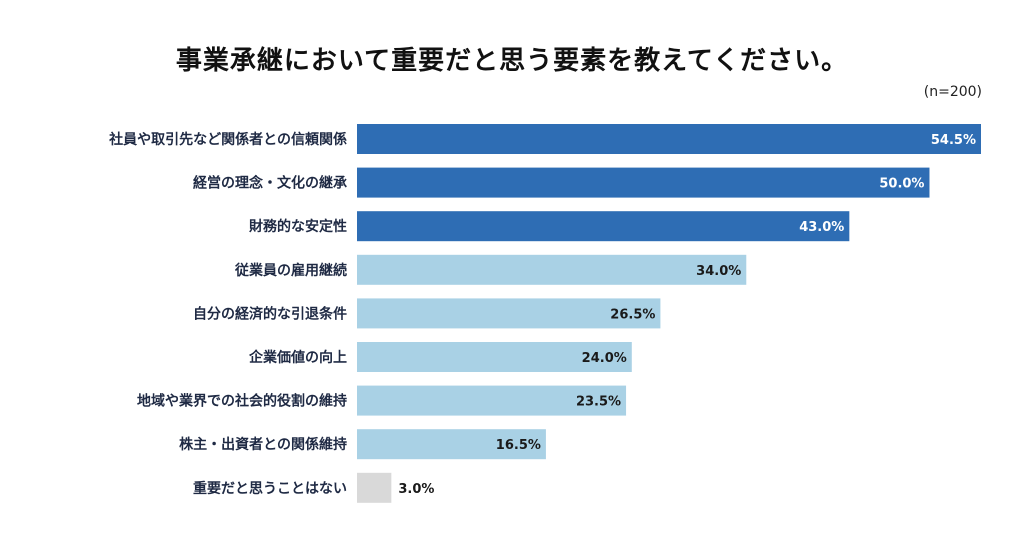  Describe the element at coordinates (416, 489) in the screenshot. I see `data-label: 3.0%` at that location.